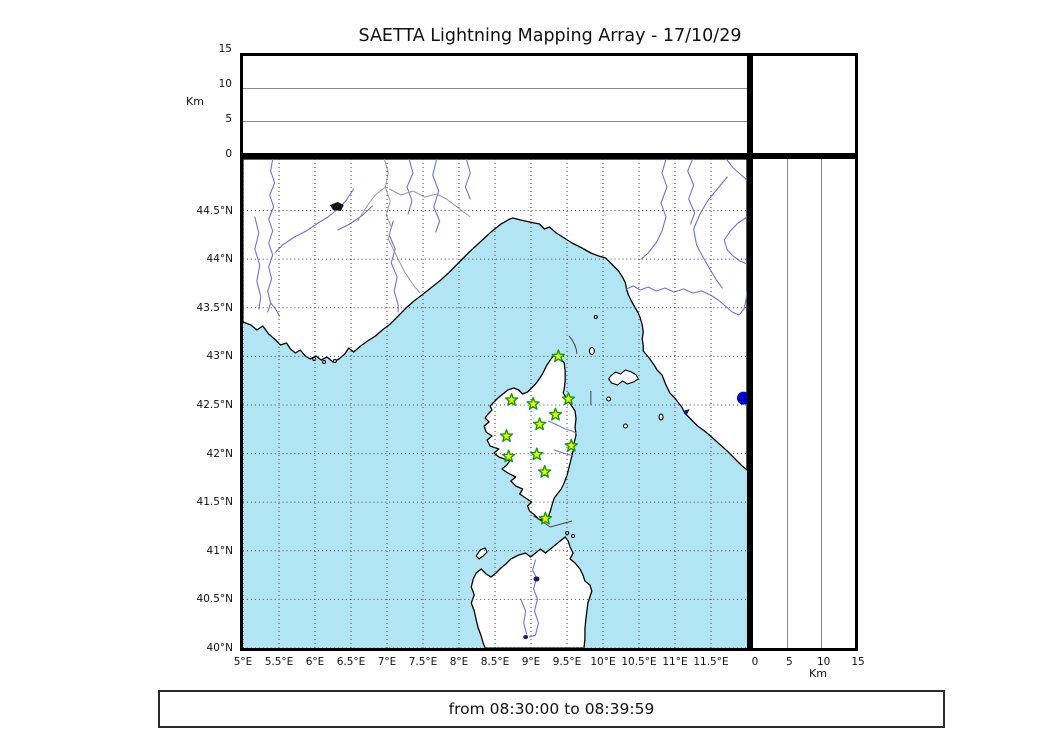 This screenshot has width=1050, height=750. I want to click on maritime-line, so click(562, 431).